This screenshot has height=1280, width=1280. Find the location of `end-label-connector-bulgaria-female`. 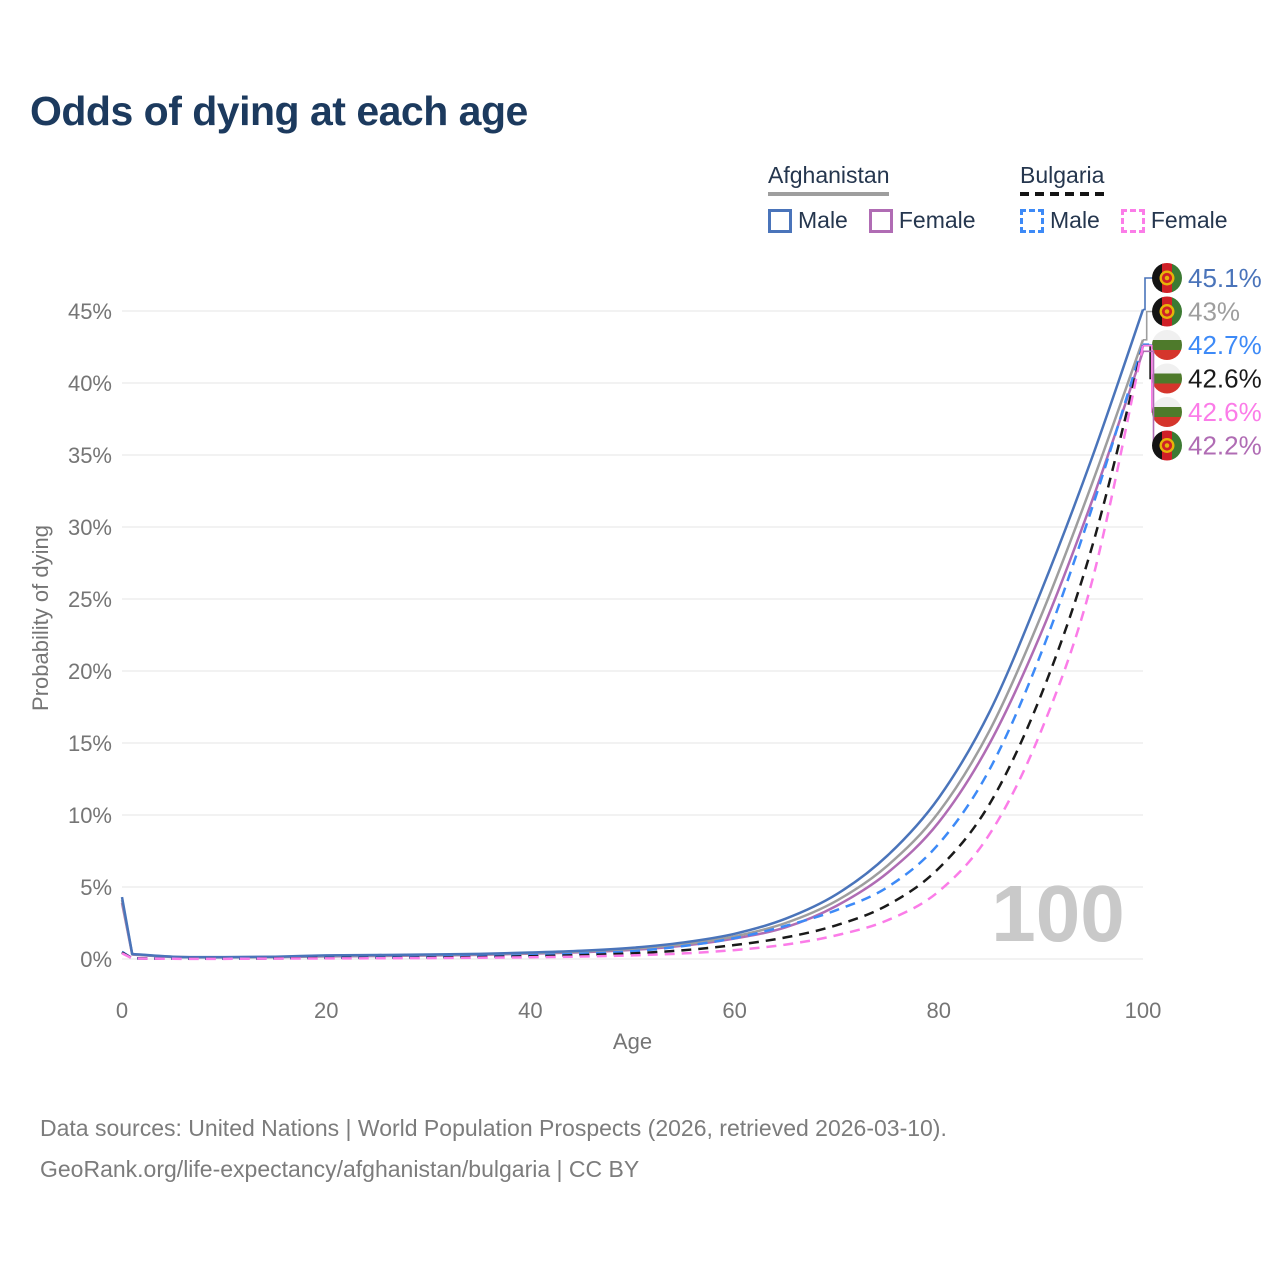

end-label-connector-bulgaria-female is located at coordinates (1148, 378).